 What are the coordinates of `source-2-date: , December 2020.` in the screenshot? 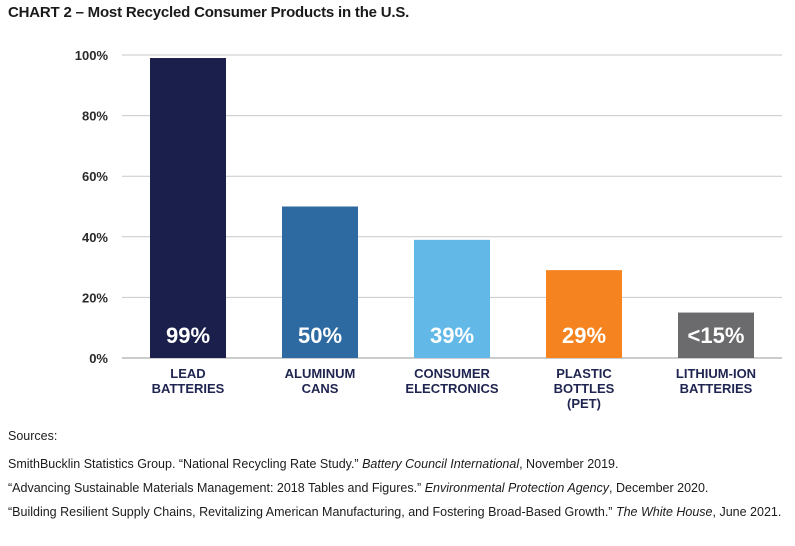 It's located at (659, 488).